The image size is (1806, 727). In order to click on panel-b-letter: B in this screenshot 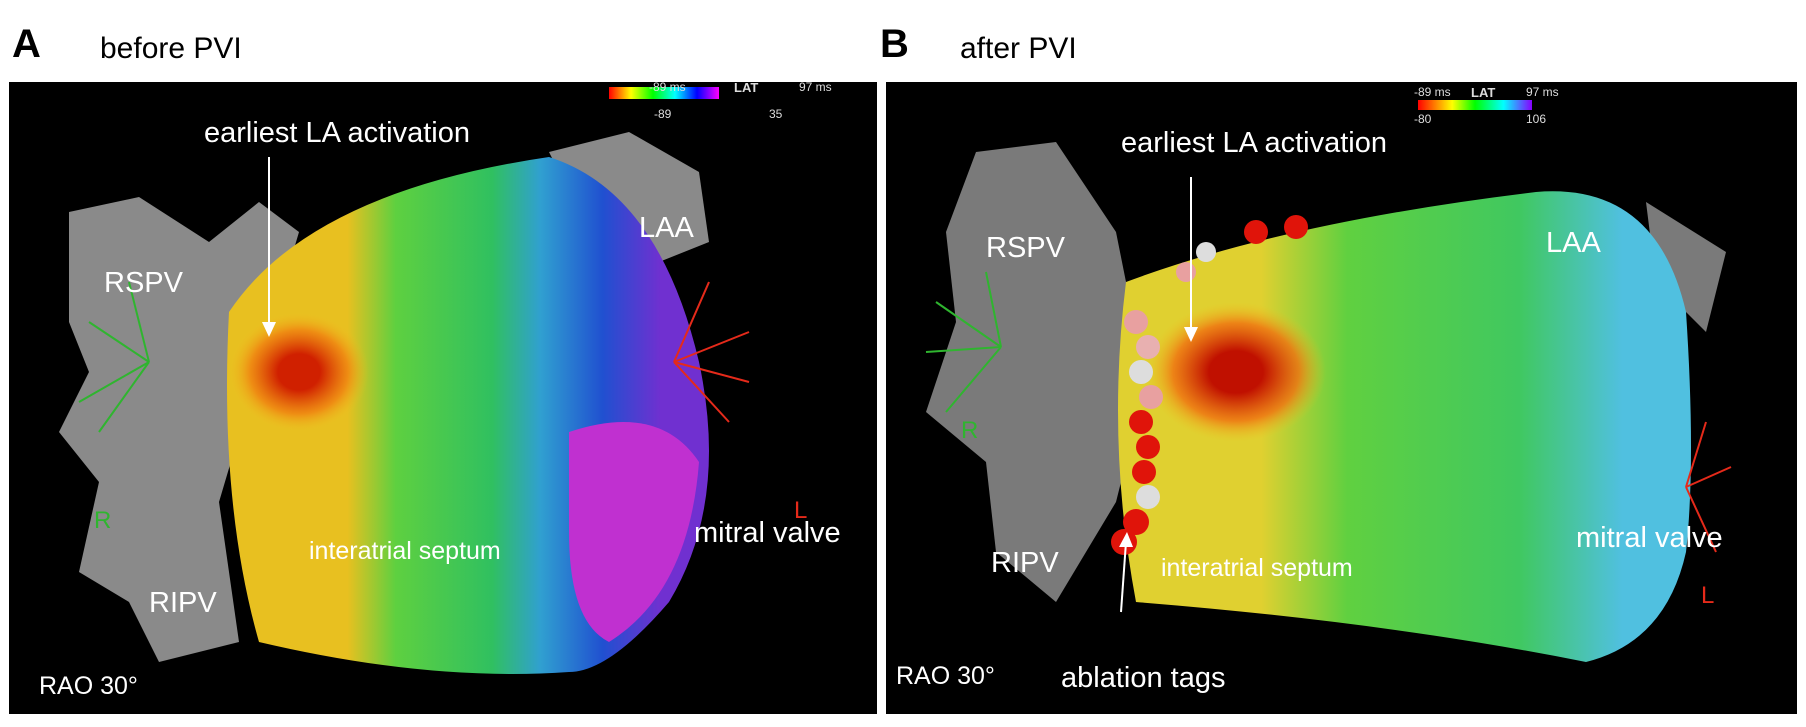, I will do `click(894, 44)`.